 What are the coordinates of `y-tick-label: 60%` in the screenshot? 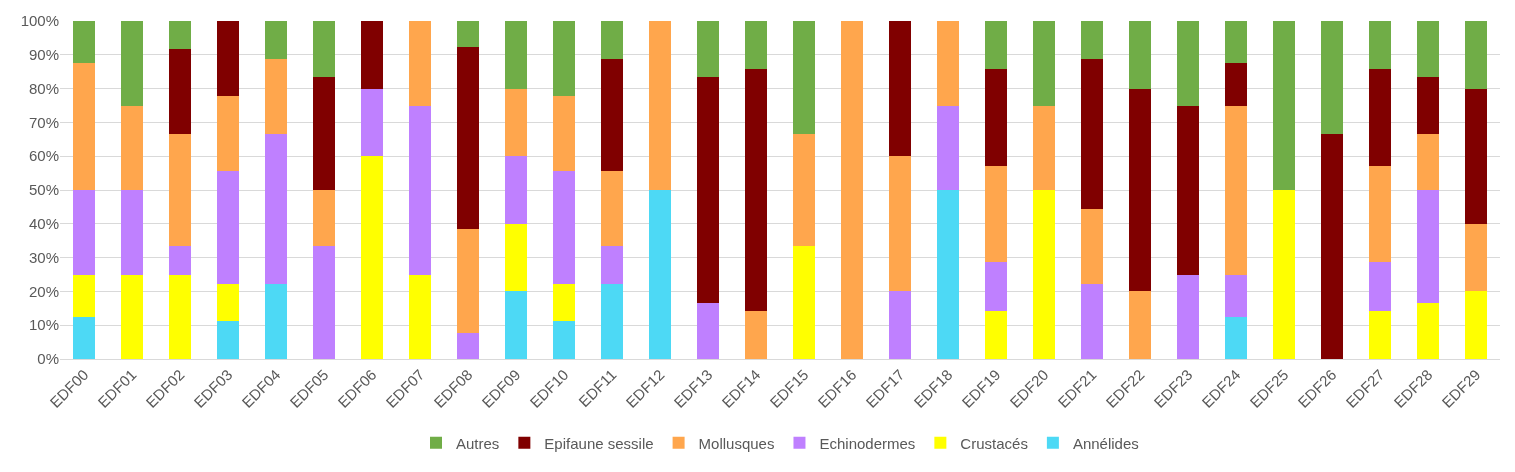 It's located at (43, 156).